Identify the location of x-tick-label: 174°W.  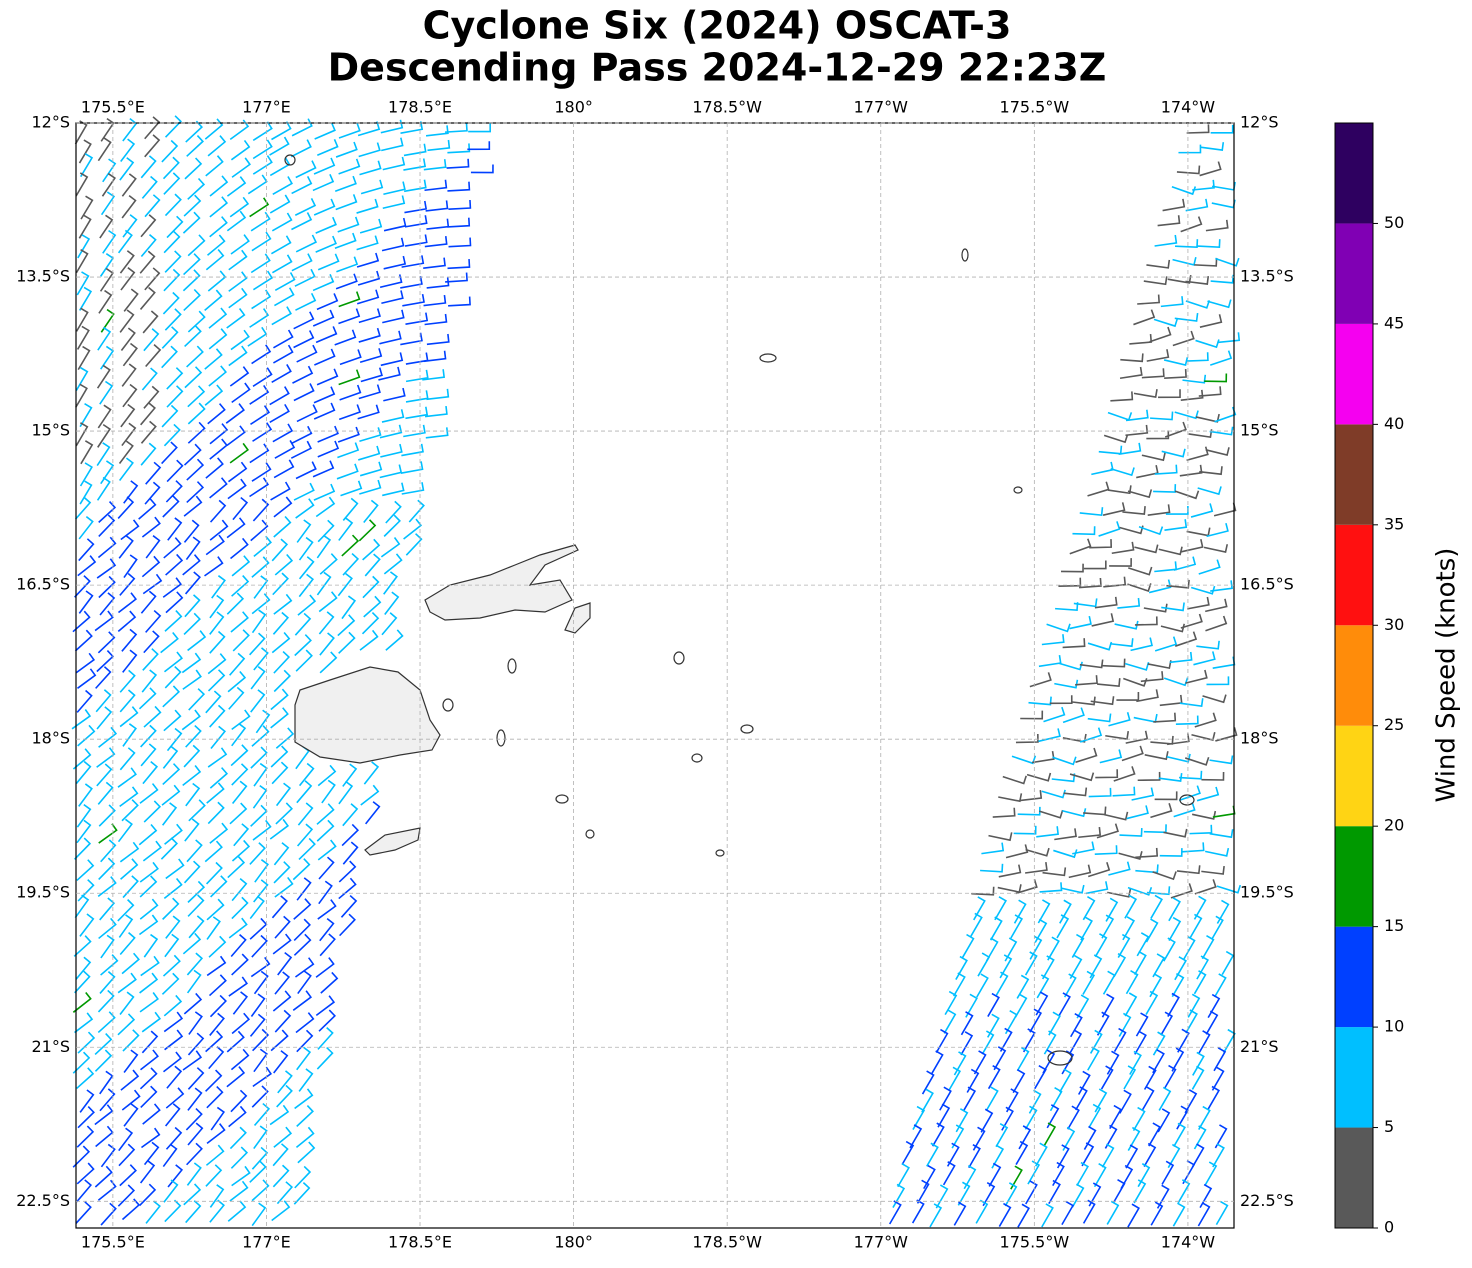
(1188, 107).